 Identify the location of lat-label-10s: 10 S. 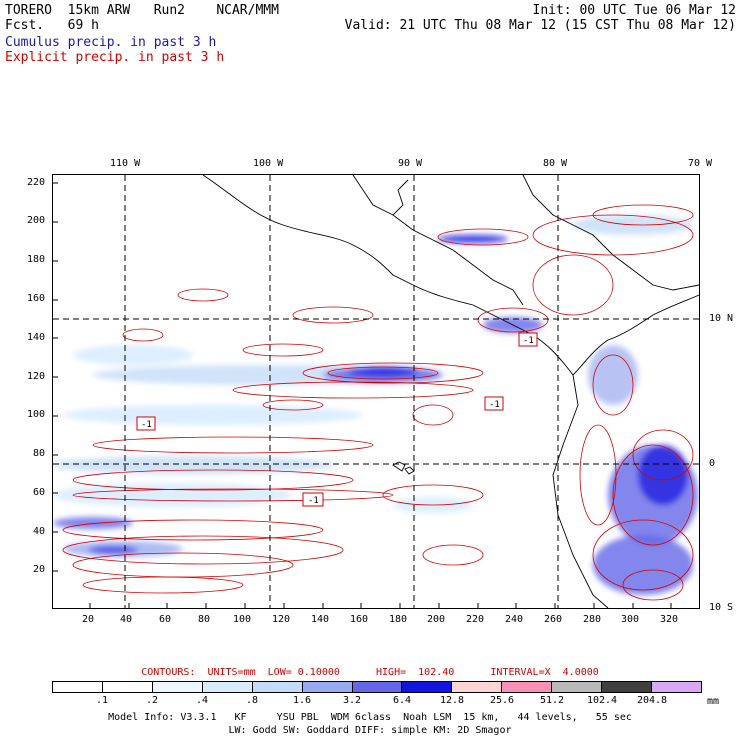
(721, 607).